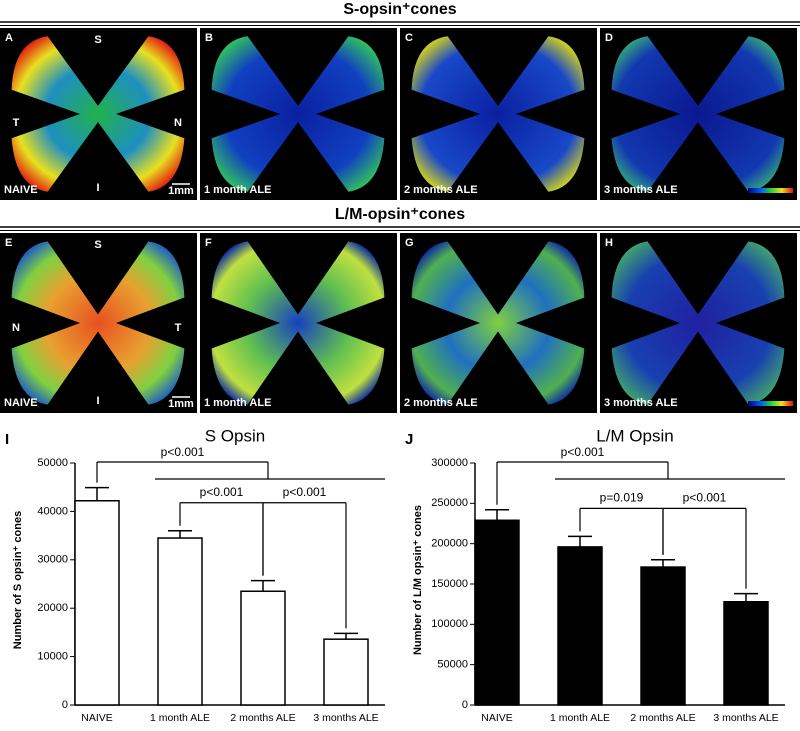 The width and height of the screenshot is (800, 731). What do you see at coordinates (52, 511) in the screenshot?
I see `y-tick-label: 40000` at bounding box center [52, 511].